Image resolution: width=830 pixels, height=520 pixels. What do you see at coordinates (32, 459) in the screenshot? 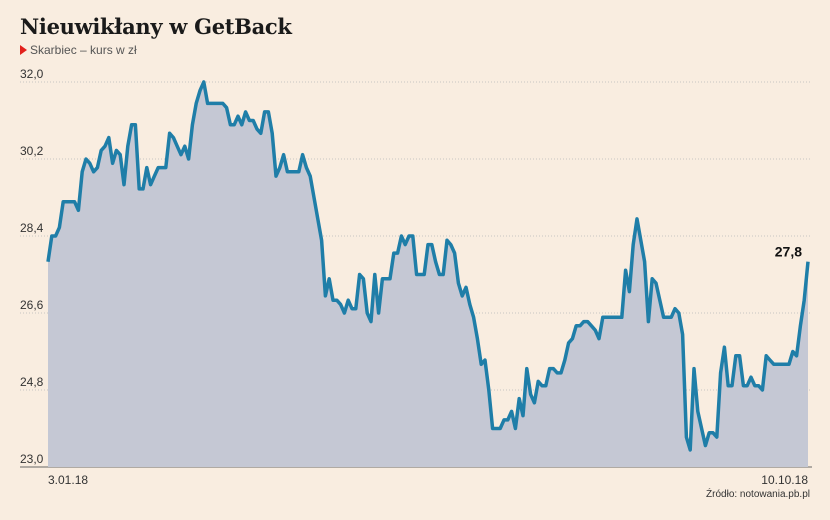
I see `y-tick-label: 23,0` at bounding box center [32, 459].